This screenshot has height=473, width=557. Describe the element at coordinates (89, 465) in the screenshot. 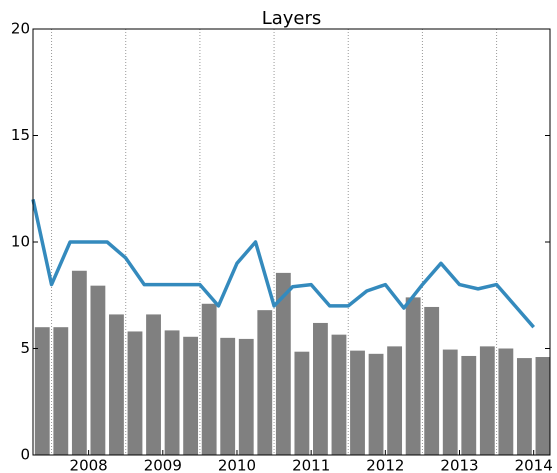

I see `x-tick-label: 2008` at that location.